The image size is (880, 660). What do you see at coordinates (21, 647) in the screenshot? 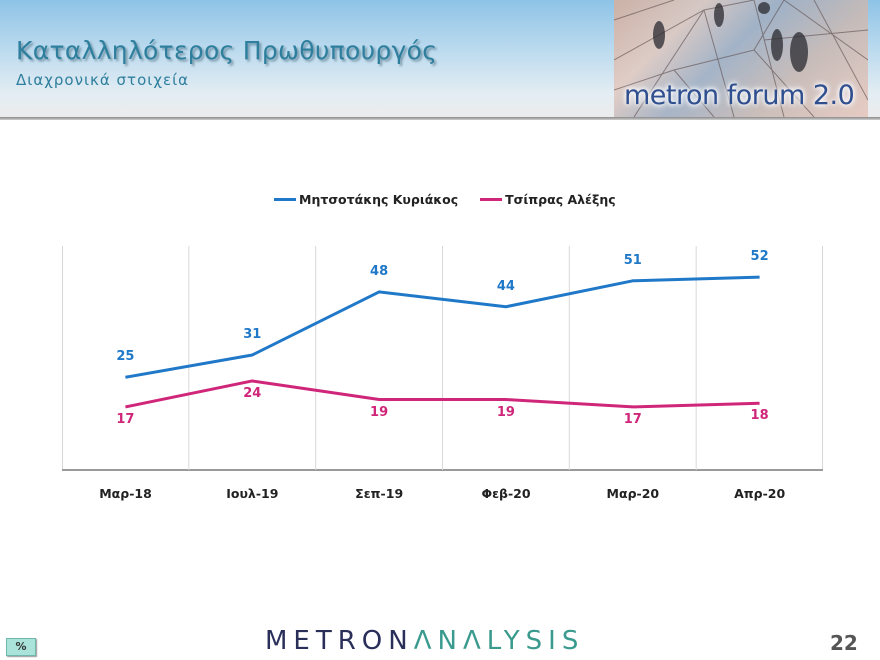
I see `unit-badge: %` at bounding box center [21, 647].